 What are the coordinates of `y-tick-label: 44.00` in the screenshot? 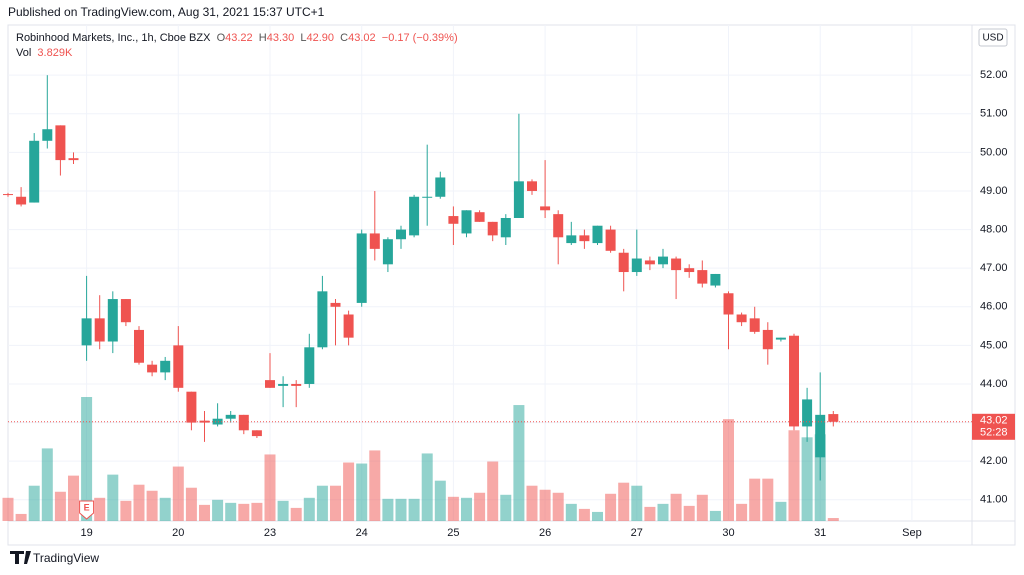 It's located at (994, 384).